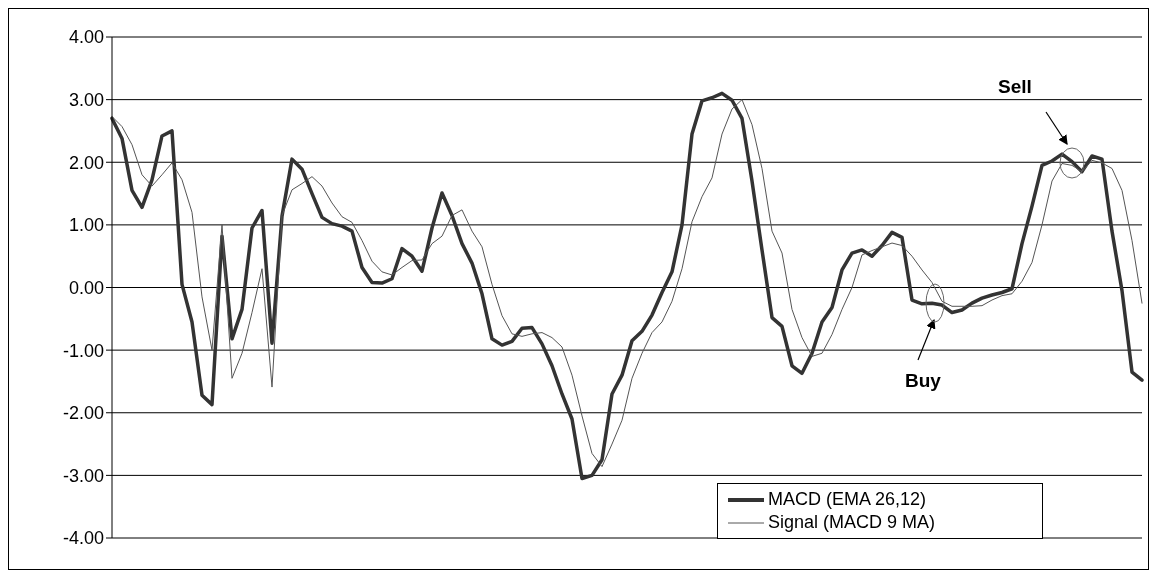 Image resolution: width=1157 pixels, height=578 pixels. I want to click on y-tick-label: -4.00, so click(83, 538).